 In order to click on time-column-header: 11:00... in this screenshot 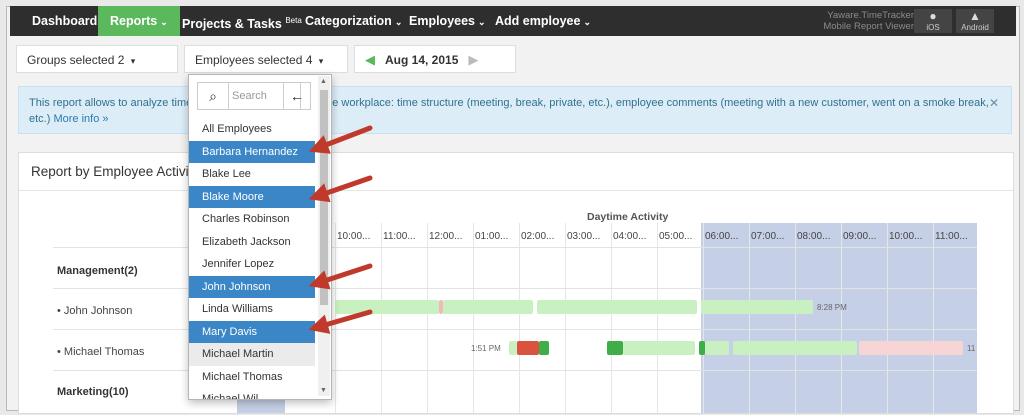, I will do `click(951, 236)`.